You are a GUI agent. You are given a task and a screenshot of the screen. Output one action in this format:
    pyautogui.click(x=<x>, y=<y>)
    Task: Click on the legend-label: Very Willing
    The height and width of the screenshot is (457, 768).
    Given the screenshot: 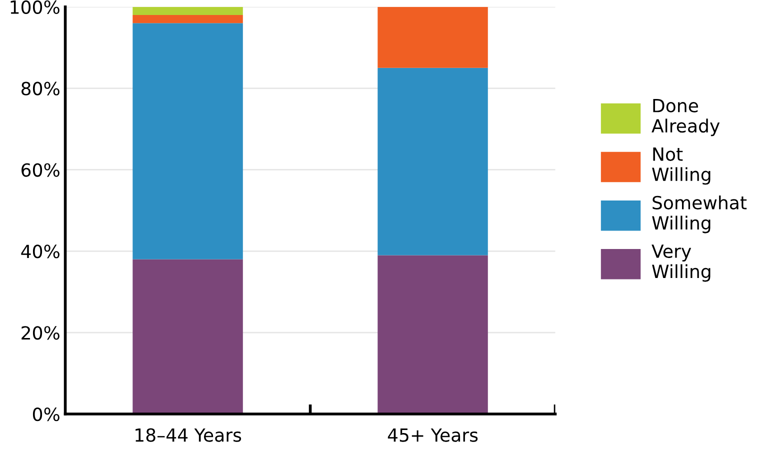 What is the action you would take?
    pyautogui.click(x=681, y=263)
    